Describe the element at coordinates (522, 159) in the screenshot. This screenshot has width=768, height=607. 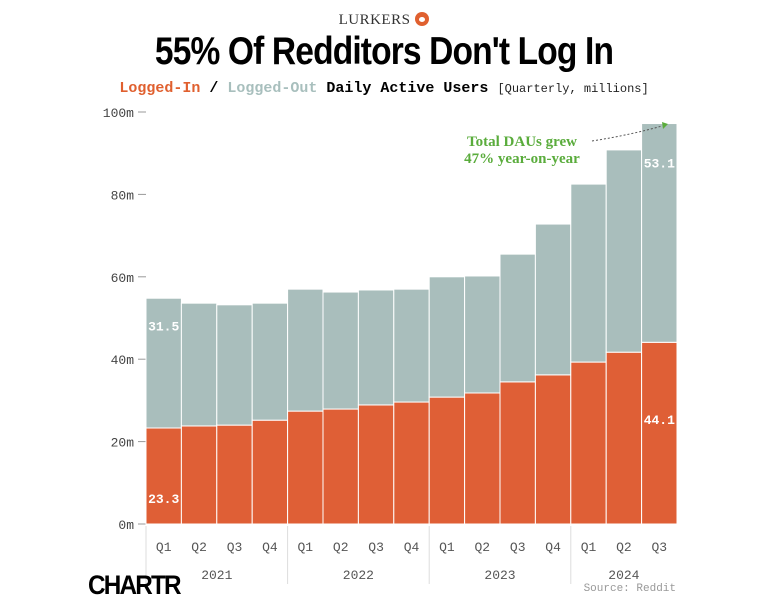
I see `annotation-line2: 47% year-on-year` at that location.